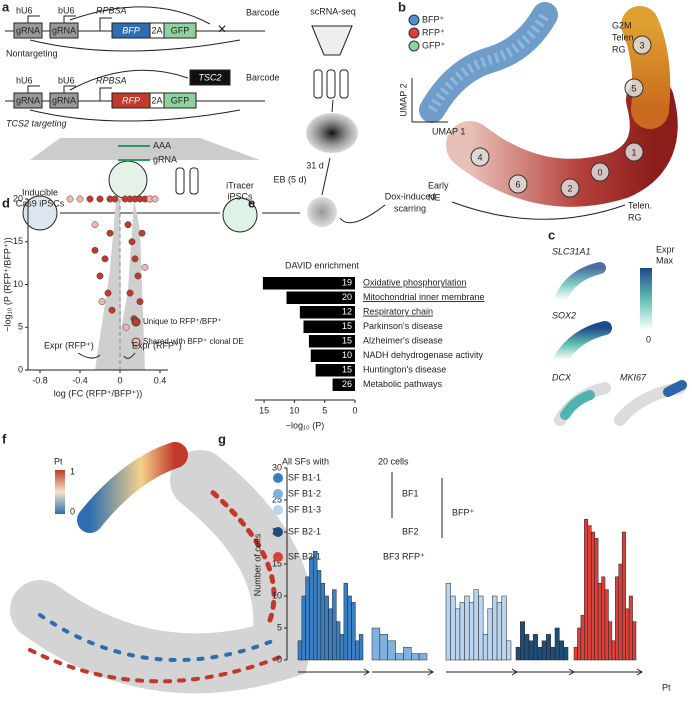 The width and height of the screenshot is (692, 704). What do you see at coordinates (18, 241) in the screenshot?
I see `y-tick-label: 15` at bounding box center [18, 241].